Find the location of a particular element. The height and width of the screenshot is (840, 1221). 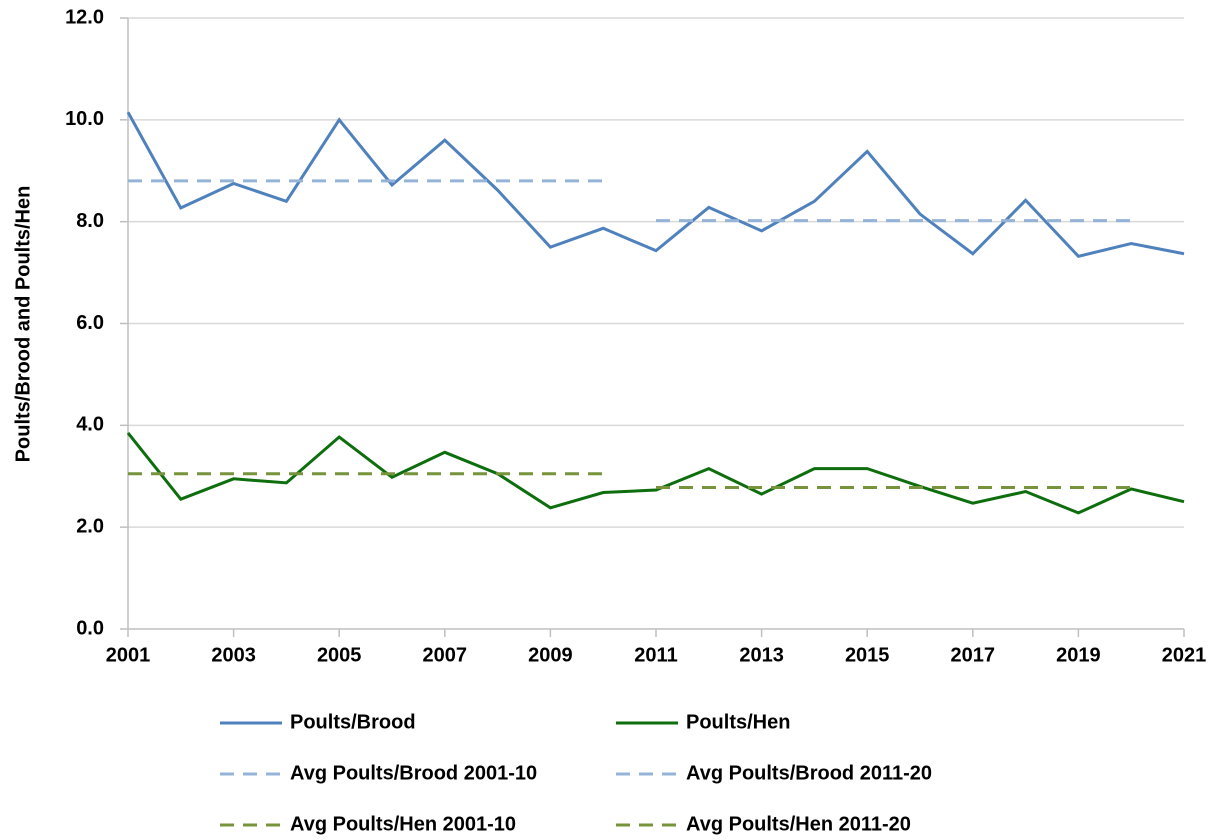

legend-label: Poults/Brood is located at coordinates (353, 722).